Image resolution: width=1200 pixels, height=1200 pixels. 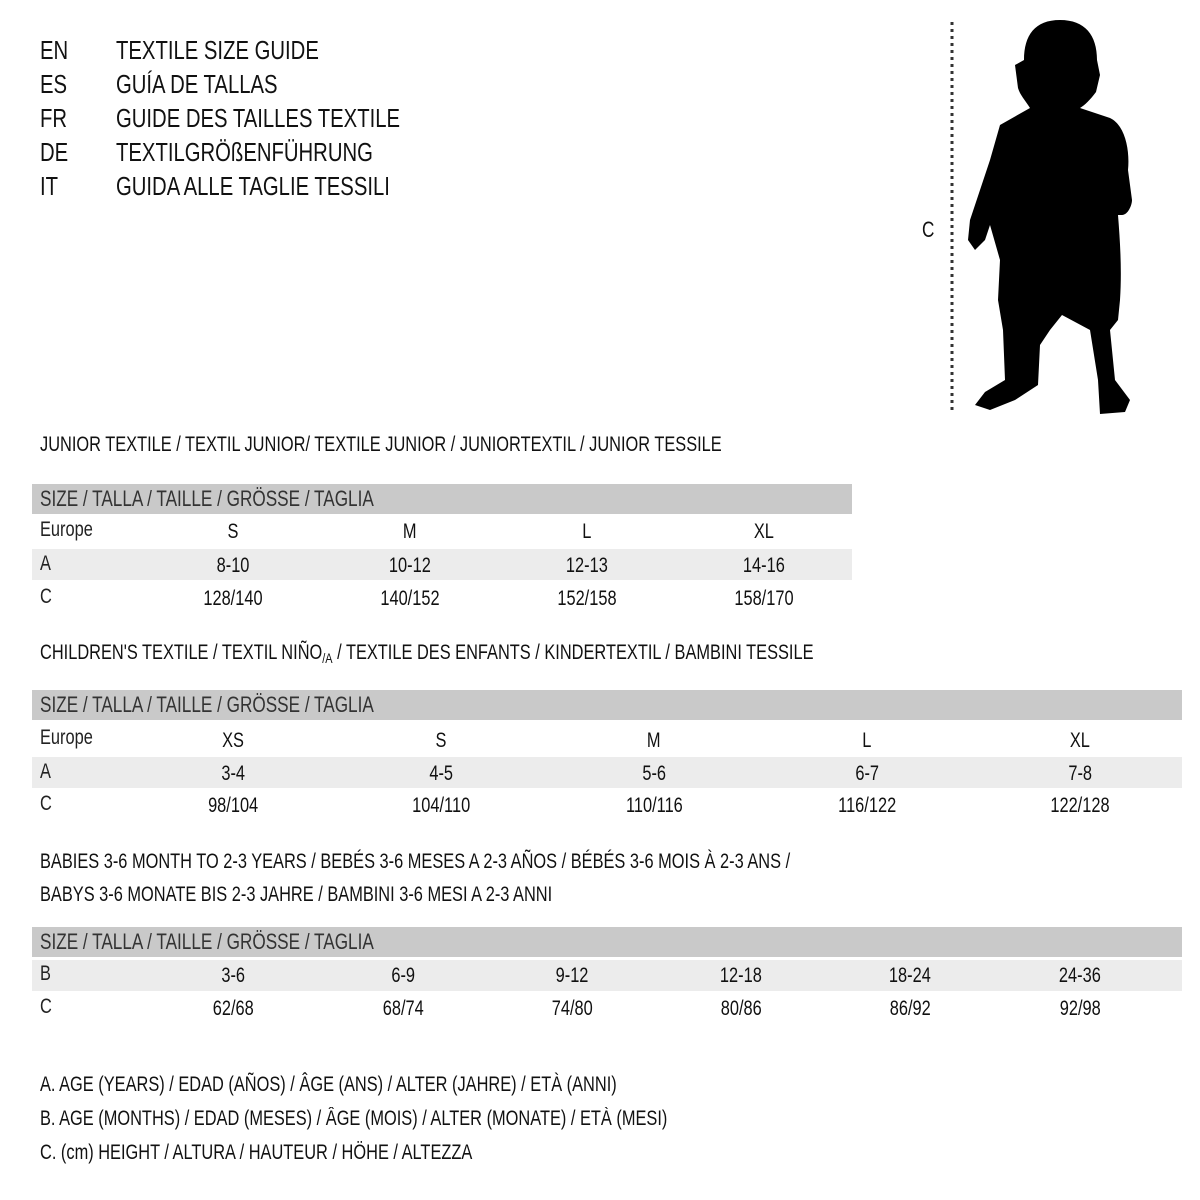 What do you see at coordinates (1050, 217) in the screenshot?
I see `child-silhouette` at bounding box center [1050, 217].